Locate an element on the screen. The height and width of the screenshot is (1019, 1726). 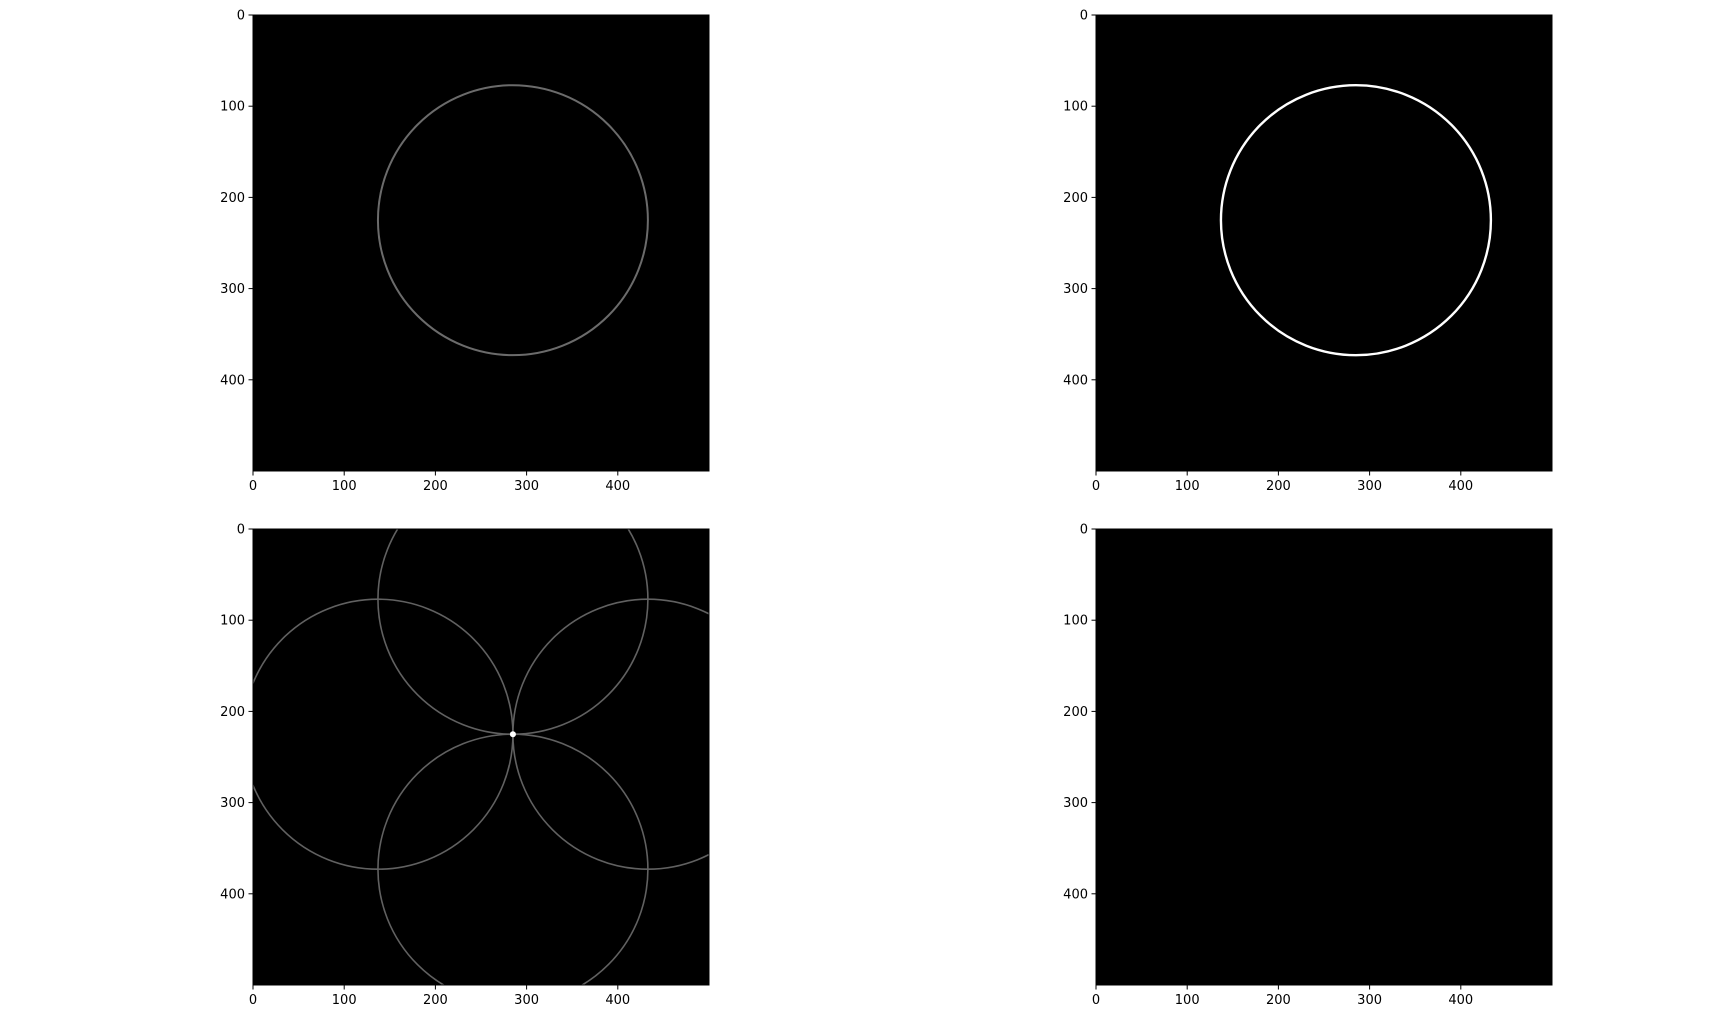
panel-bottom-right: 0 100 200 300 400 0 100 200 300 400 is located at coordinates (1308, 765).